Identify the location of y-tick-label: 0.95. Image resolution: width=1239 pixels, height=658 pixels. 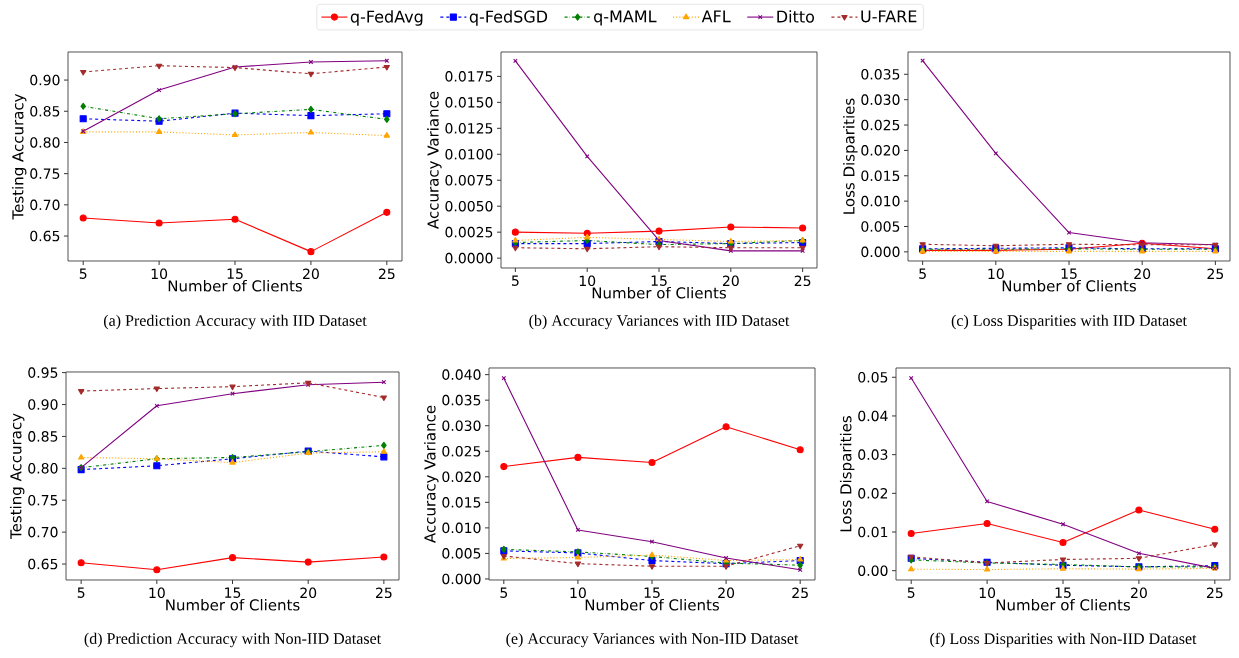
(43, 372).